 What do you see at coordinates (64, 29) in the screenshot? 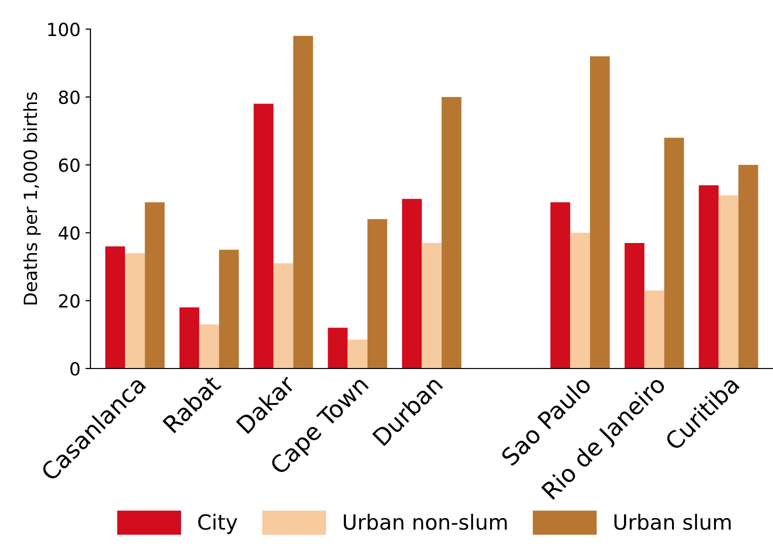
I see `y-tick-label: 100` at bounding box center [64, 29].